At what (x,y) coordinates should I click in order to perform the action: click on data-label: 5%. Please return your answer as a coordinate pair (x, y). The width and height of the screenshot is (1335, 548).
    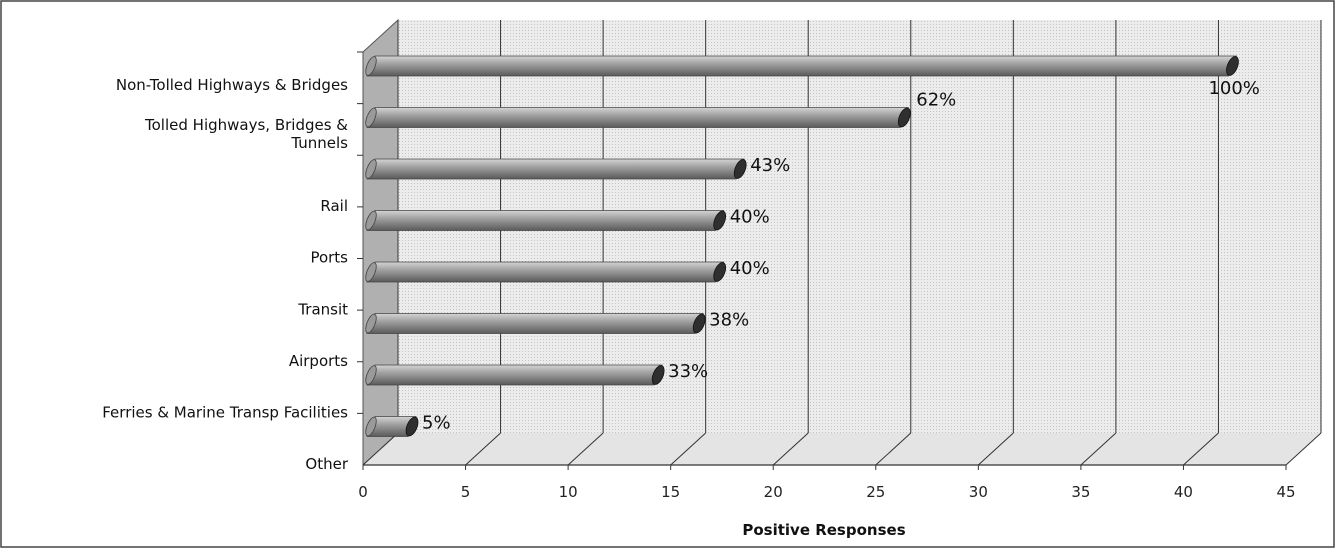
    Looking at the image, I should click on (436, 423).